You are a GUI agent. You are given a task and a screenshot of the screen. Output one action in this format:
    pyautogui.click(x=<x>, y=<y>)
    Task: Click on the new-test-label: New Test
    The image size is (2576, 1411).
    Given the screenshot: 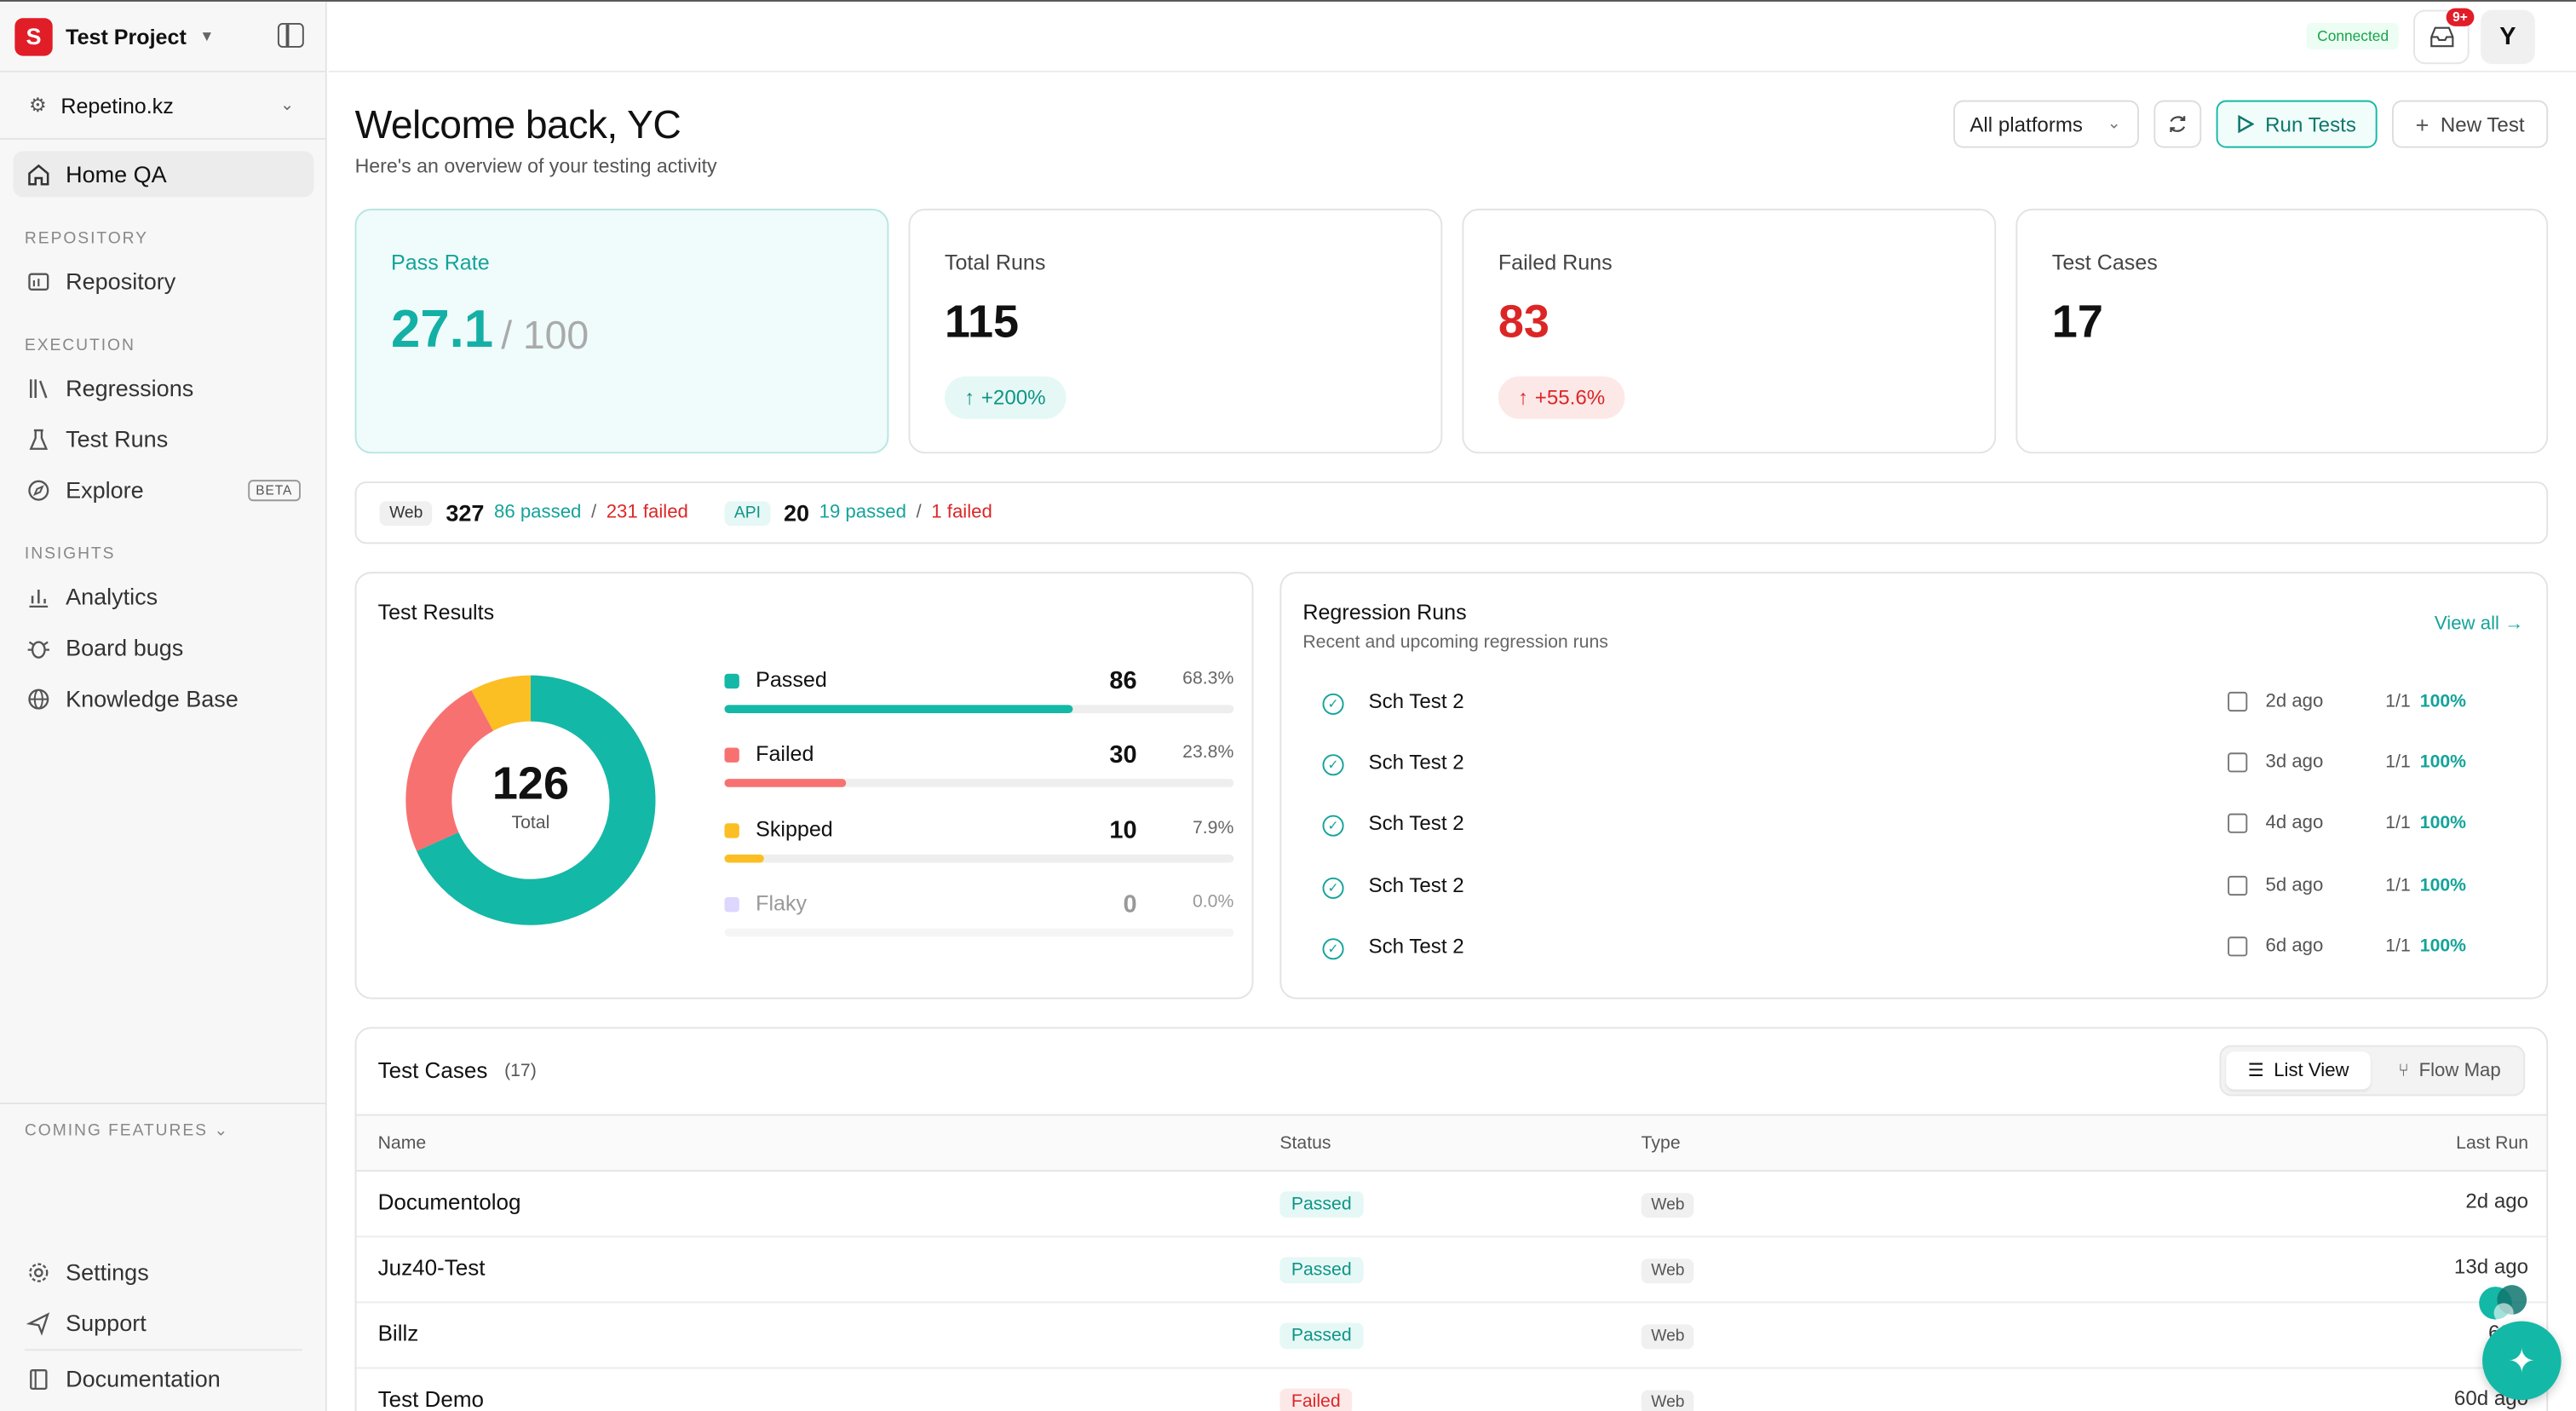 What is the action you would take?
    pyautogui.click(x=2483, y=124)
    